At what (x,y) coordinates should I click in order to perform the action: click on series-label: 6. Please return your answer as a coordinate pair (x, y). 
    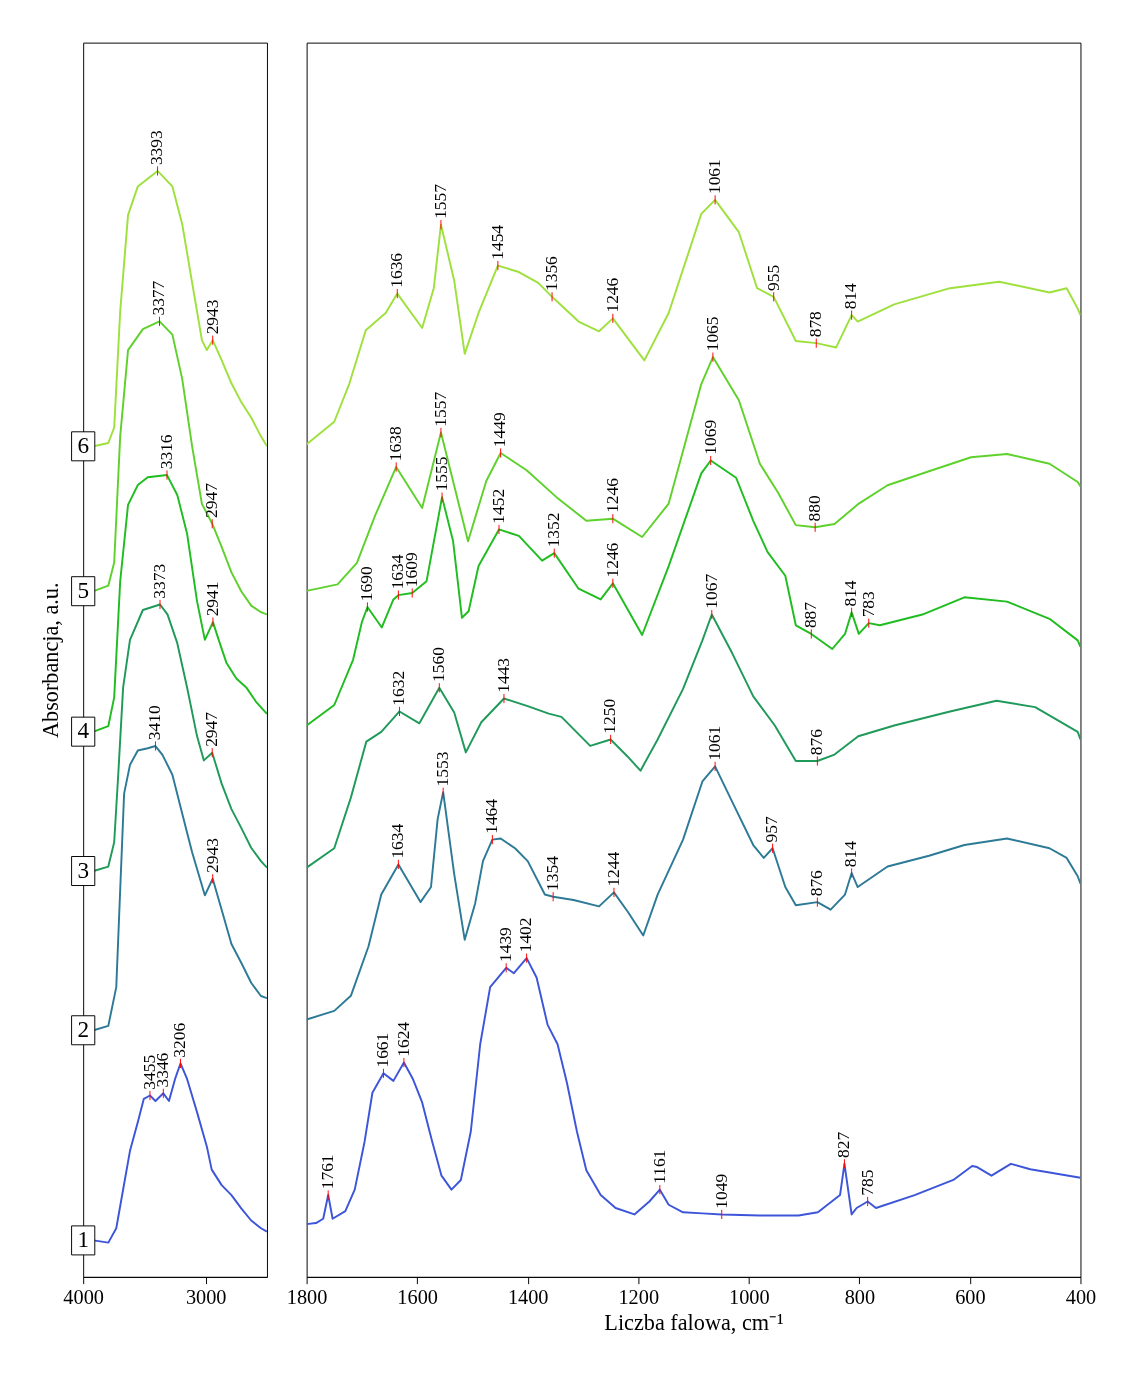
    Looking at the image, I should click on (83, 445).